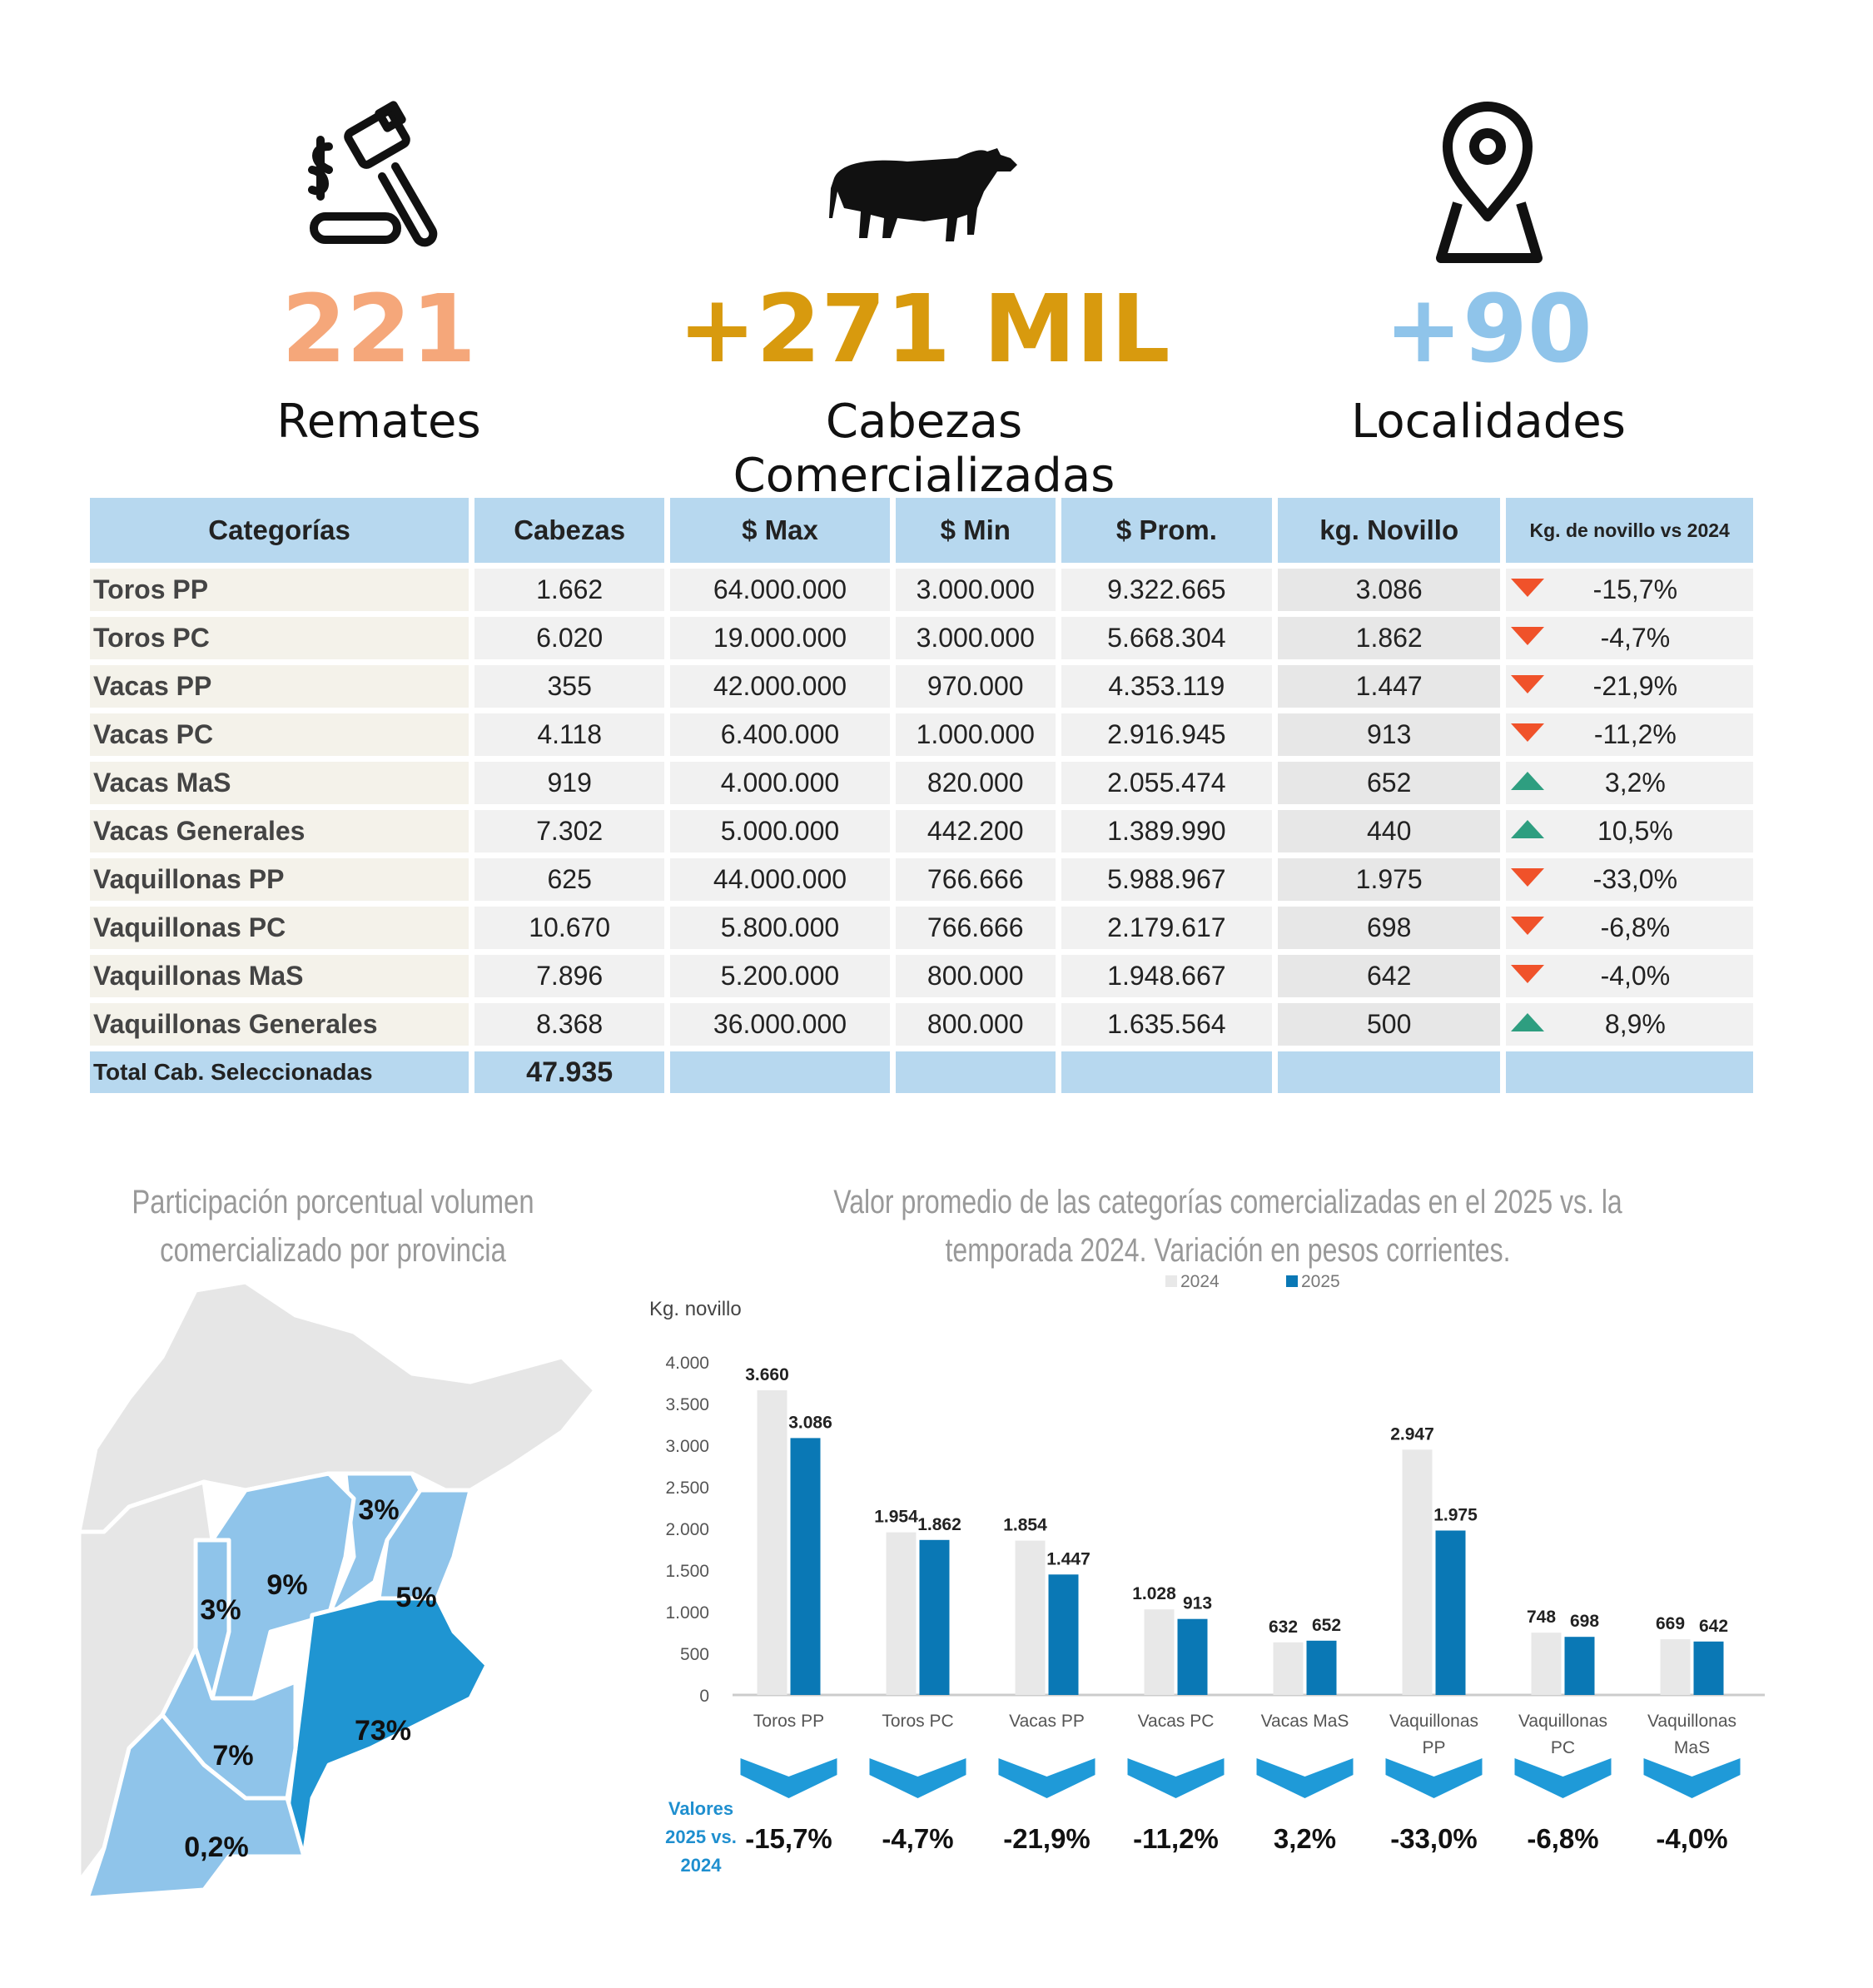 The image size is (1873, 1988). What do you see at coordinates (570, 590) in the screenshot?
I see `cabezas-cell: 1.662` at bounding box center [570, 590].